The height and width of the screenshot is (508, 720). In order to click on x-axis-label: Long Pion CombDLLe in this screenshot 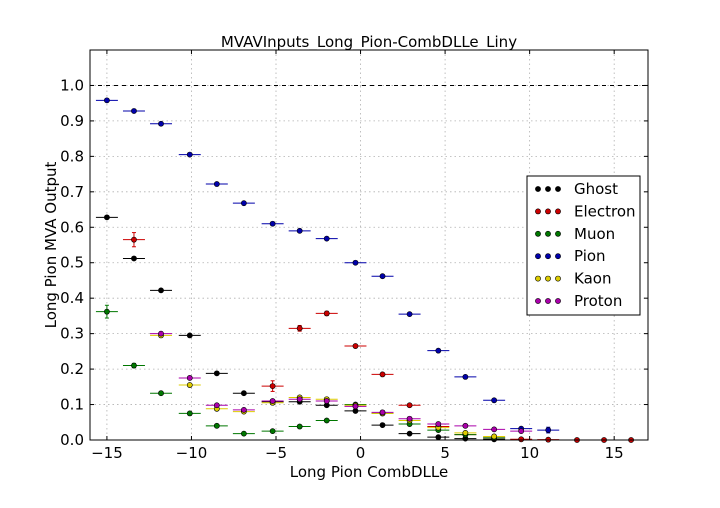, I will do `click(369, 472)`.